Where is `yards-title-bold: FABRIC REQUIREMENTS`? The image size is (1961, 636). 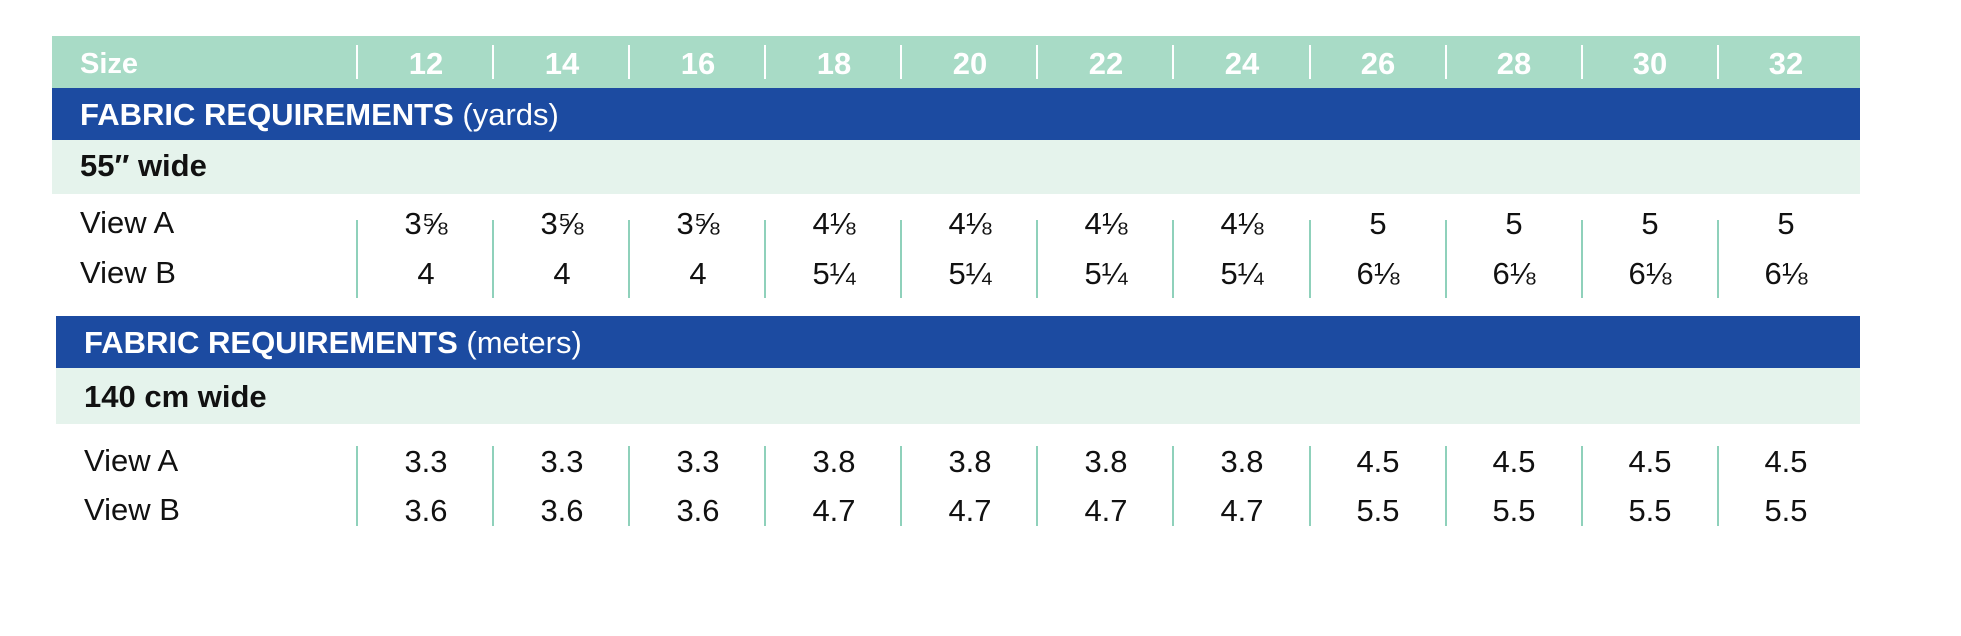 yards-title-bold: FABRIC REQUIREMENTS is located at coordinates (267, 114).